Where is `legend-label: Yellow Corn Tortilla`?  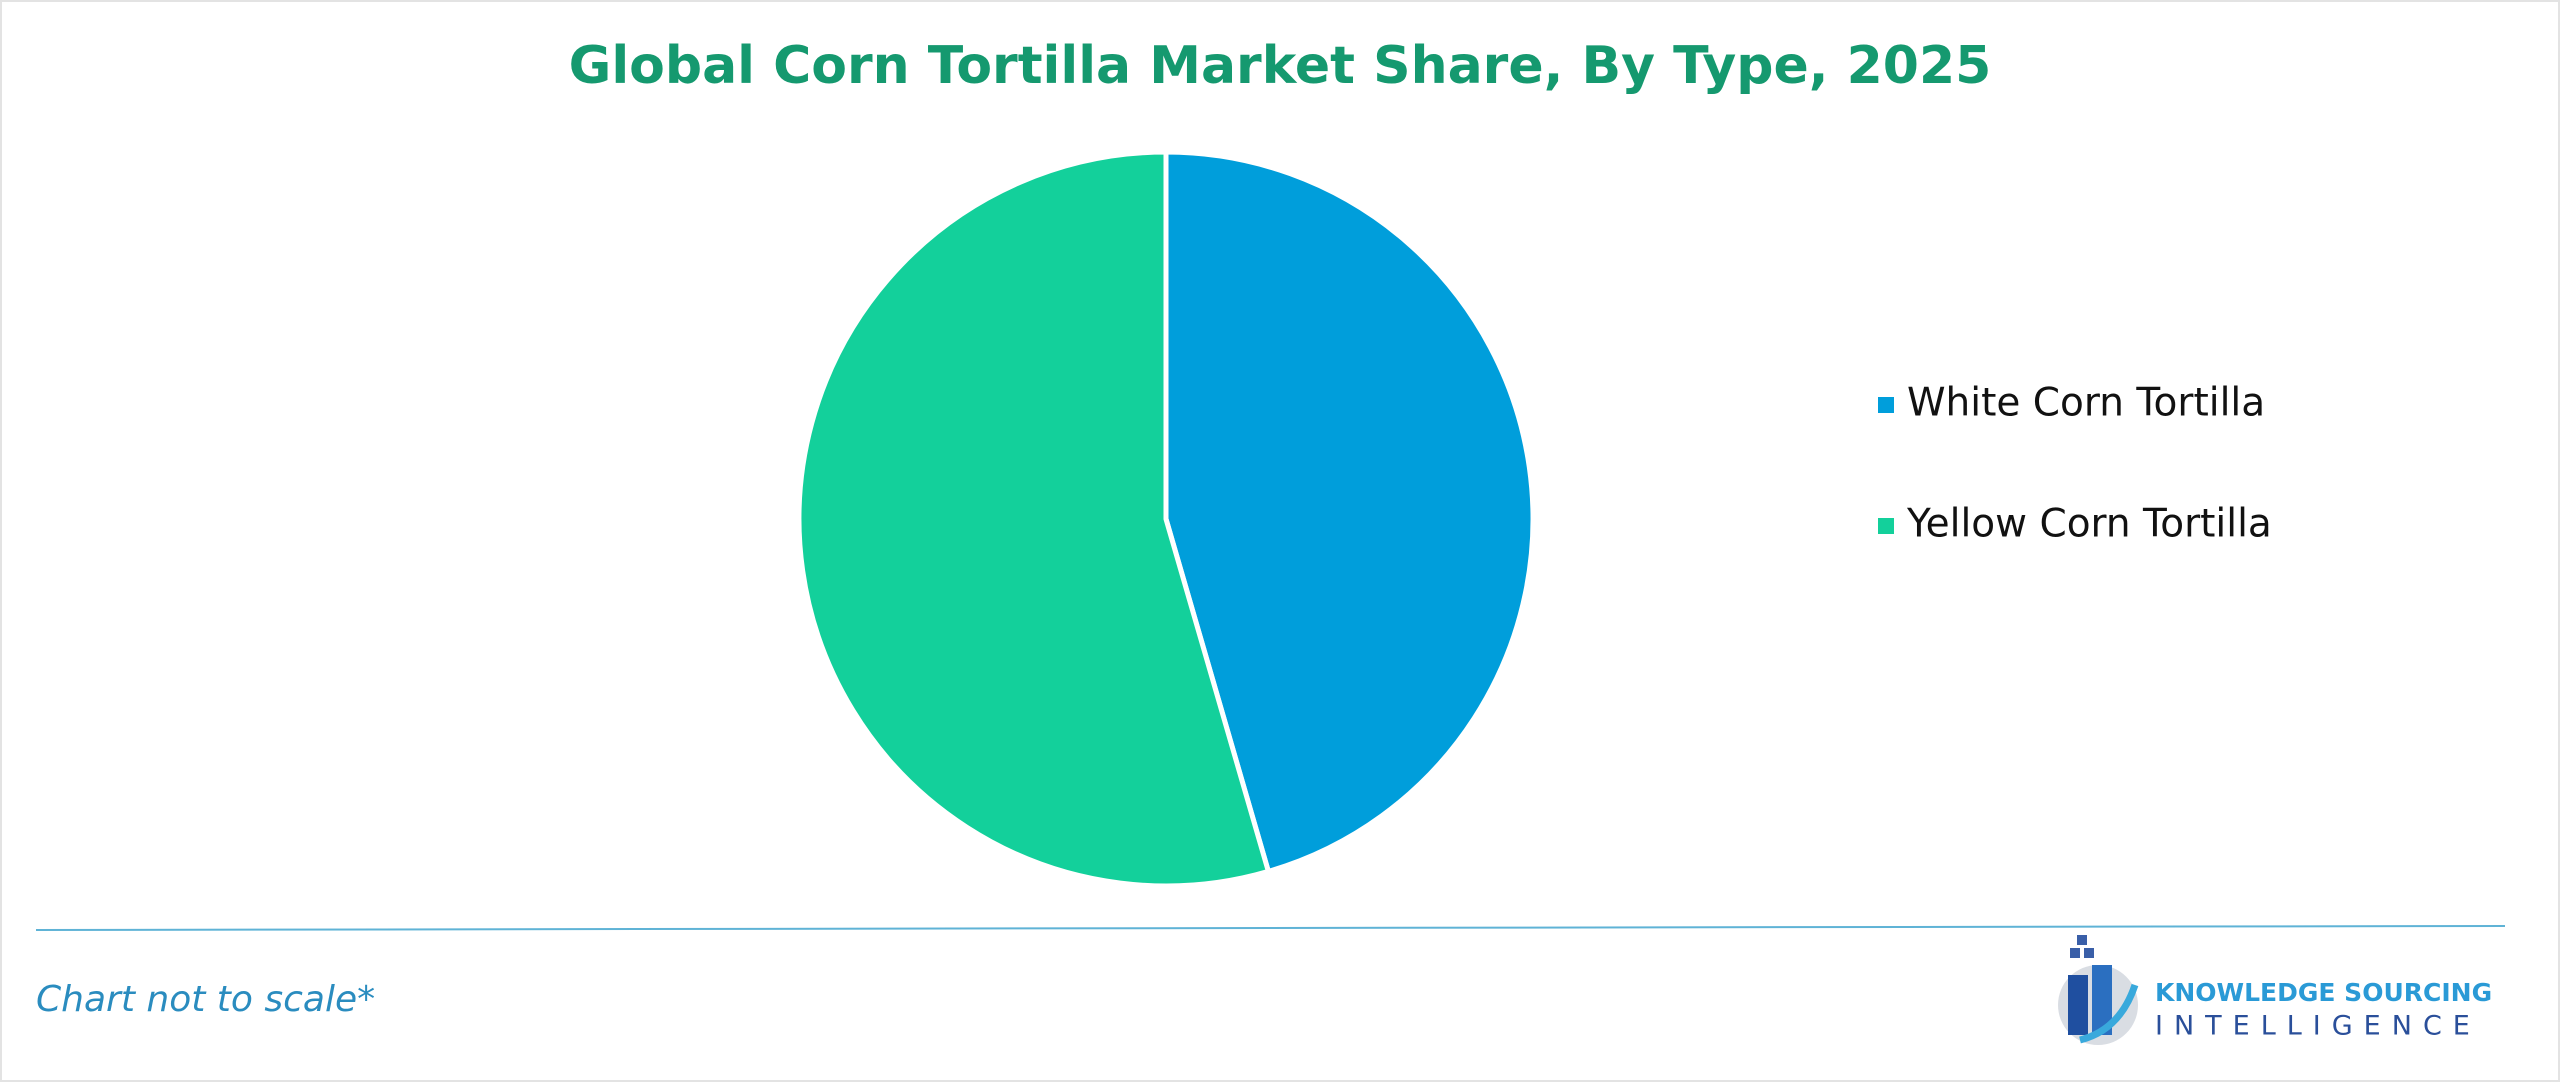
legend-label: Yellow Corn Tortilla is located at coordinates (2089, 524).